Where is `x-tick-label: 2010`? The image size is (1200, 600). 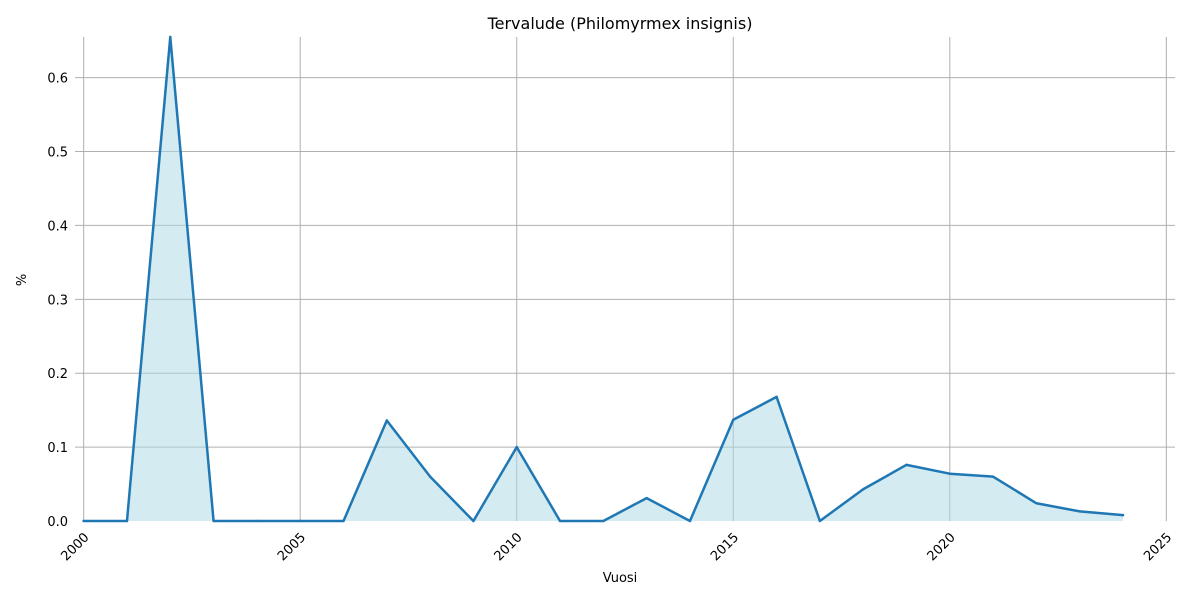
x-tick-label: 2010 is located at coordinates (509, 547).